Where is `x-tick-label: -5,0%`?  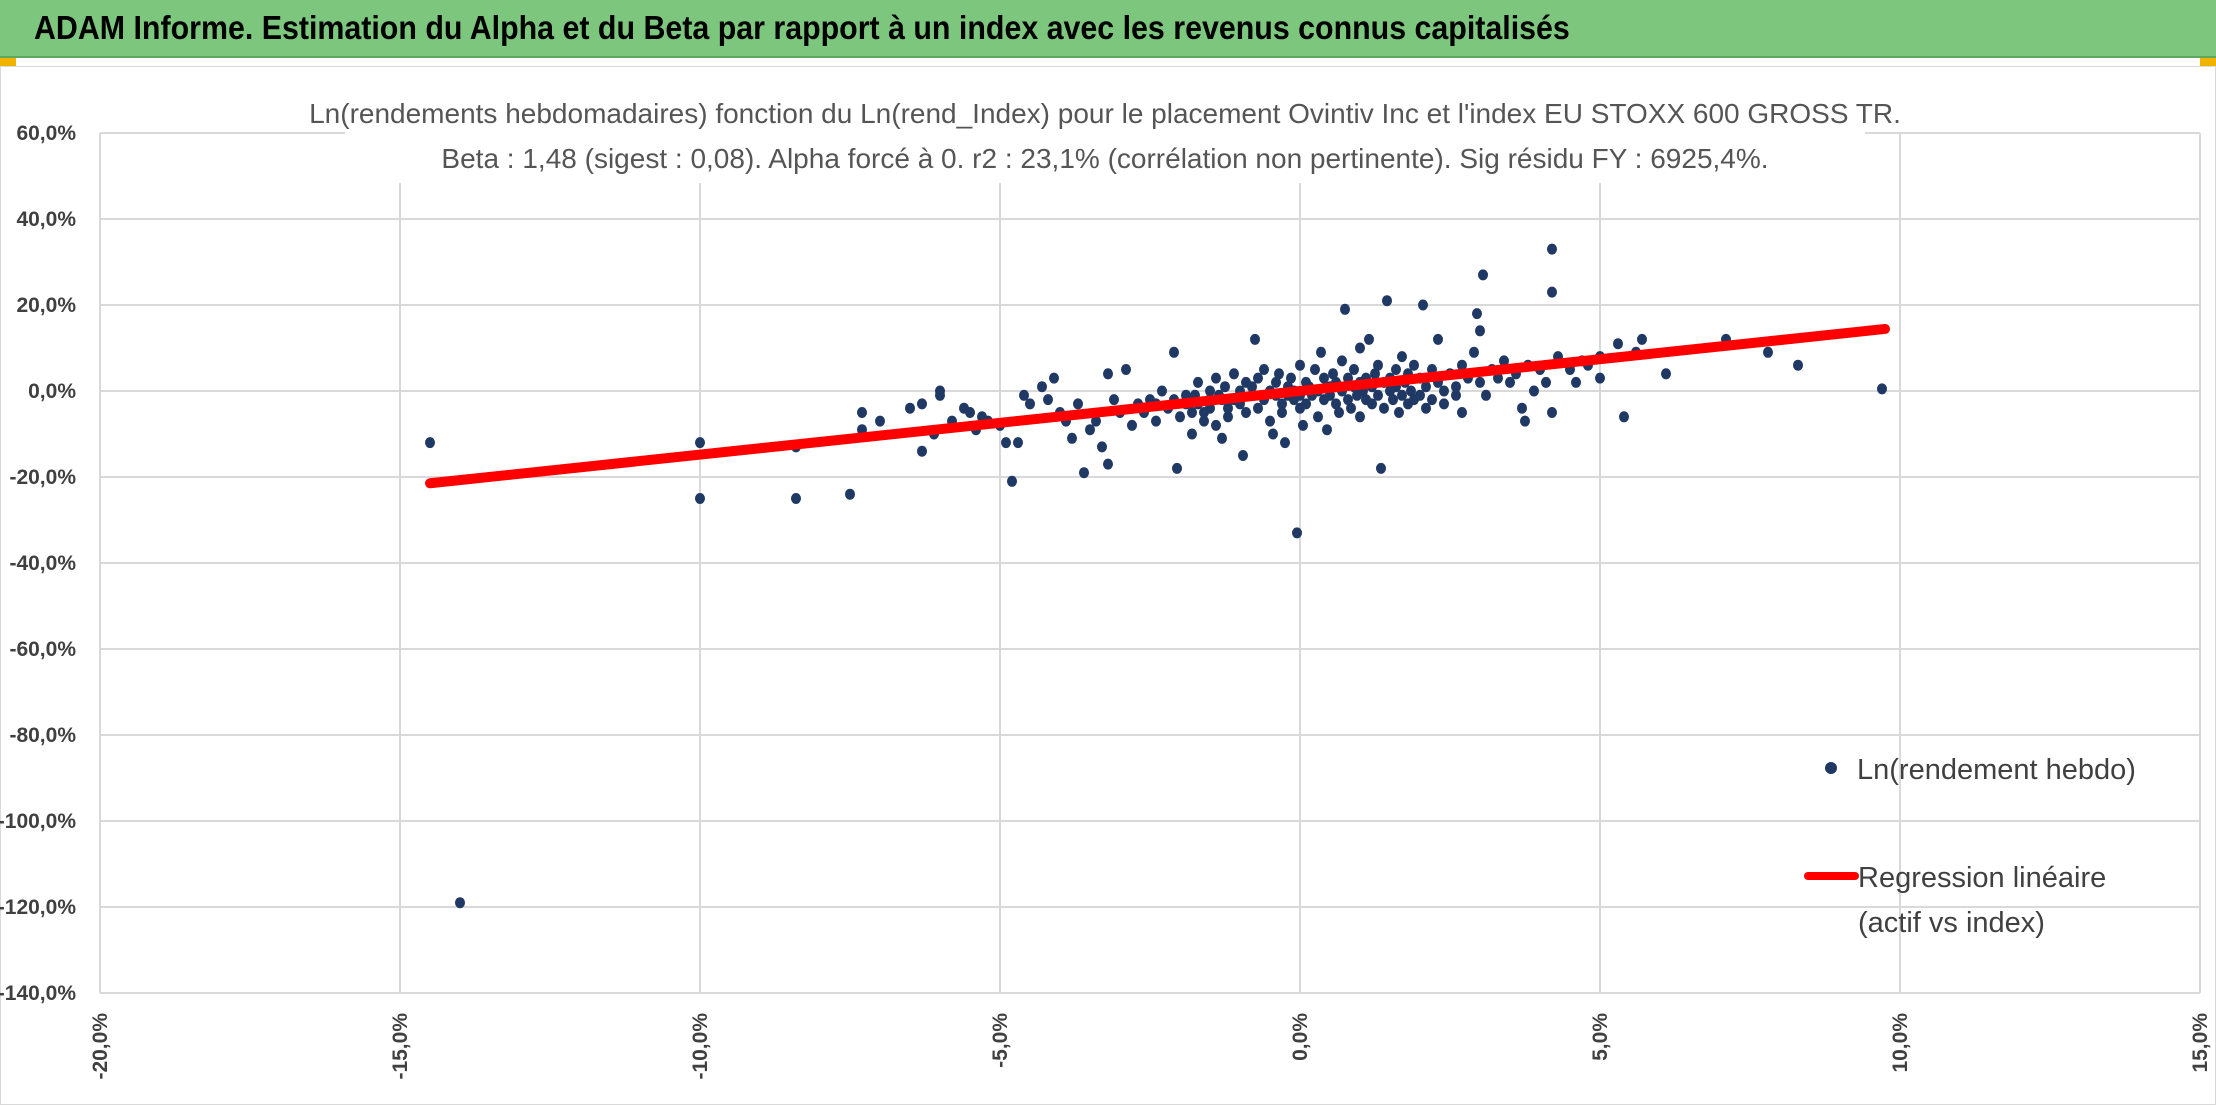
x-tick-label: -5,0% is located at coordinates (1000, 1040).